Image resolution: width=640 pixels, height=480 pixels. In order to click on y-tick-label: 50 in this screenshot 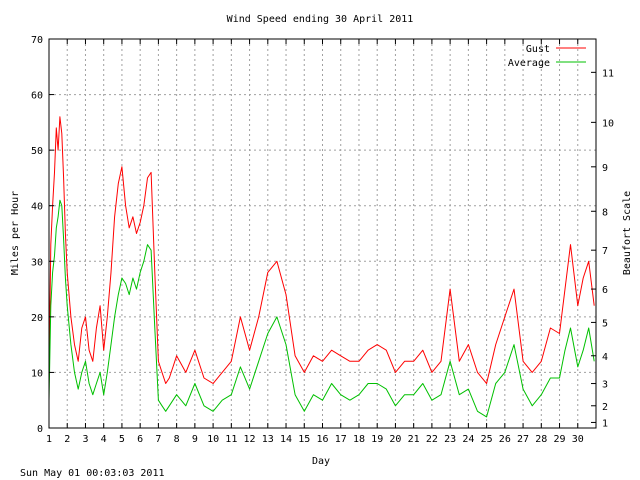, I will do `click(37, 151)`.